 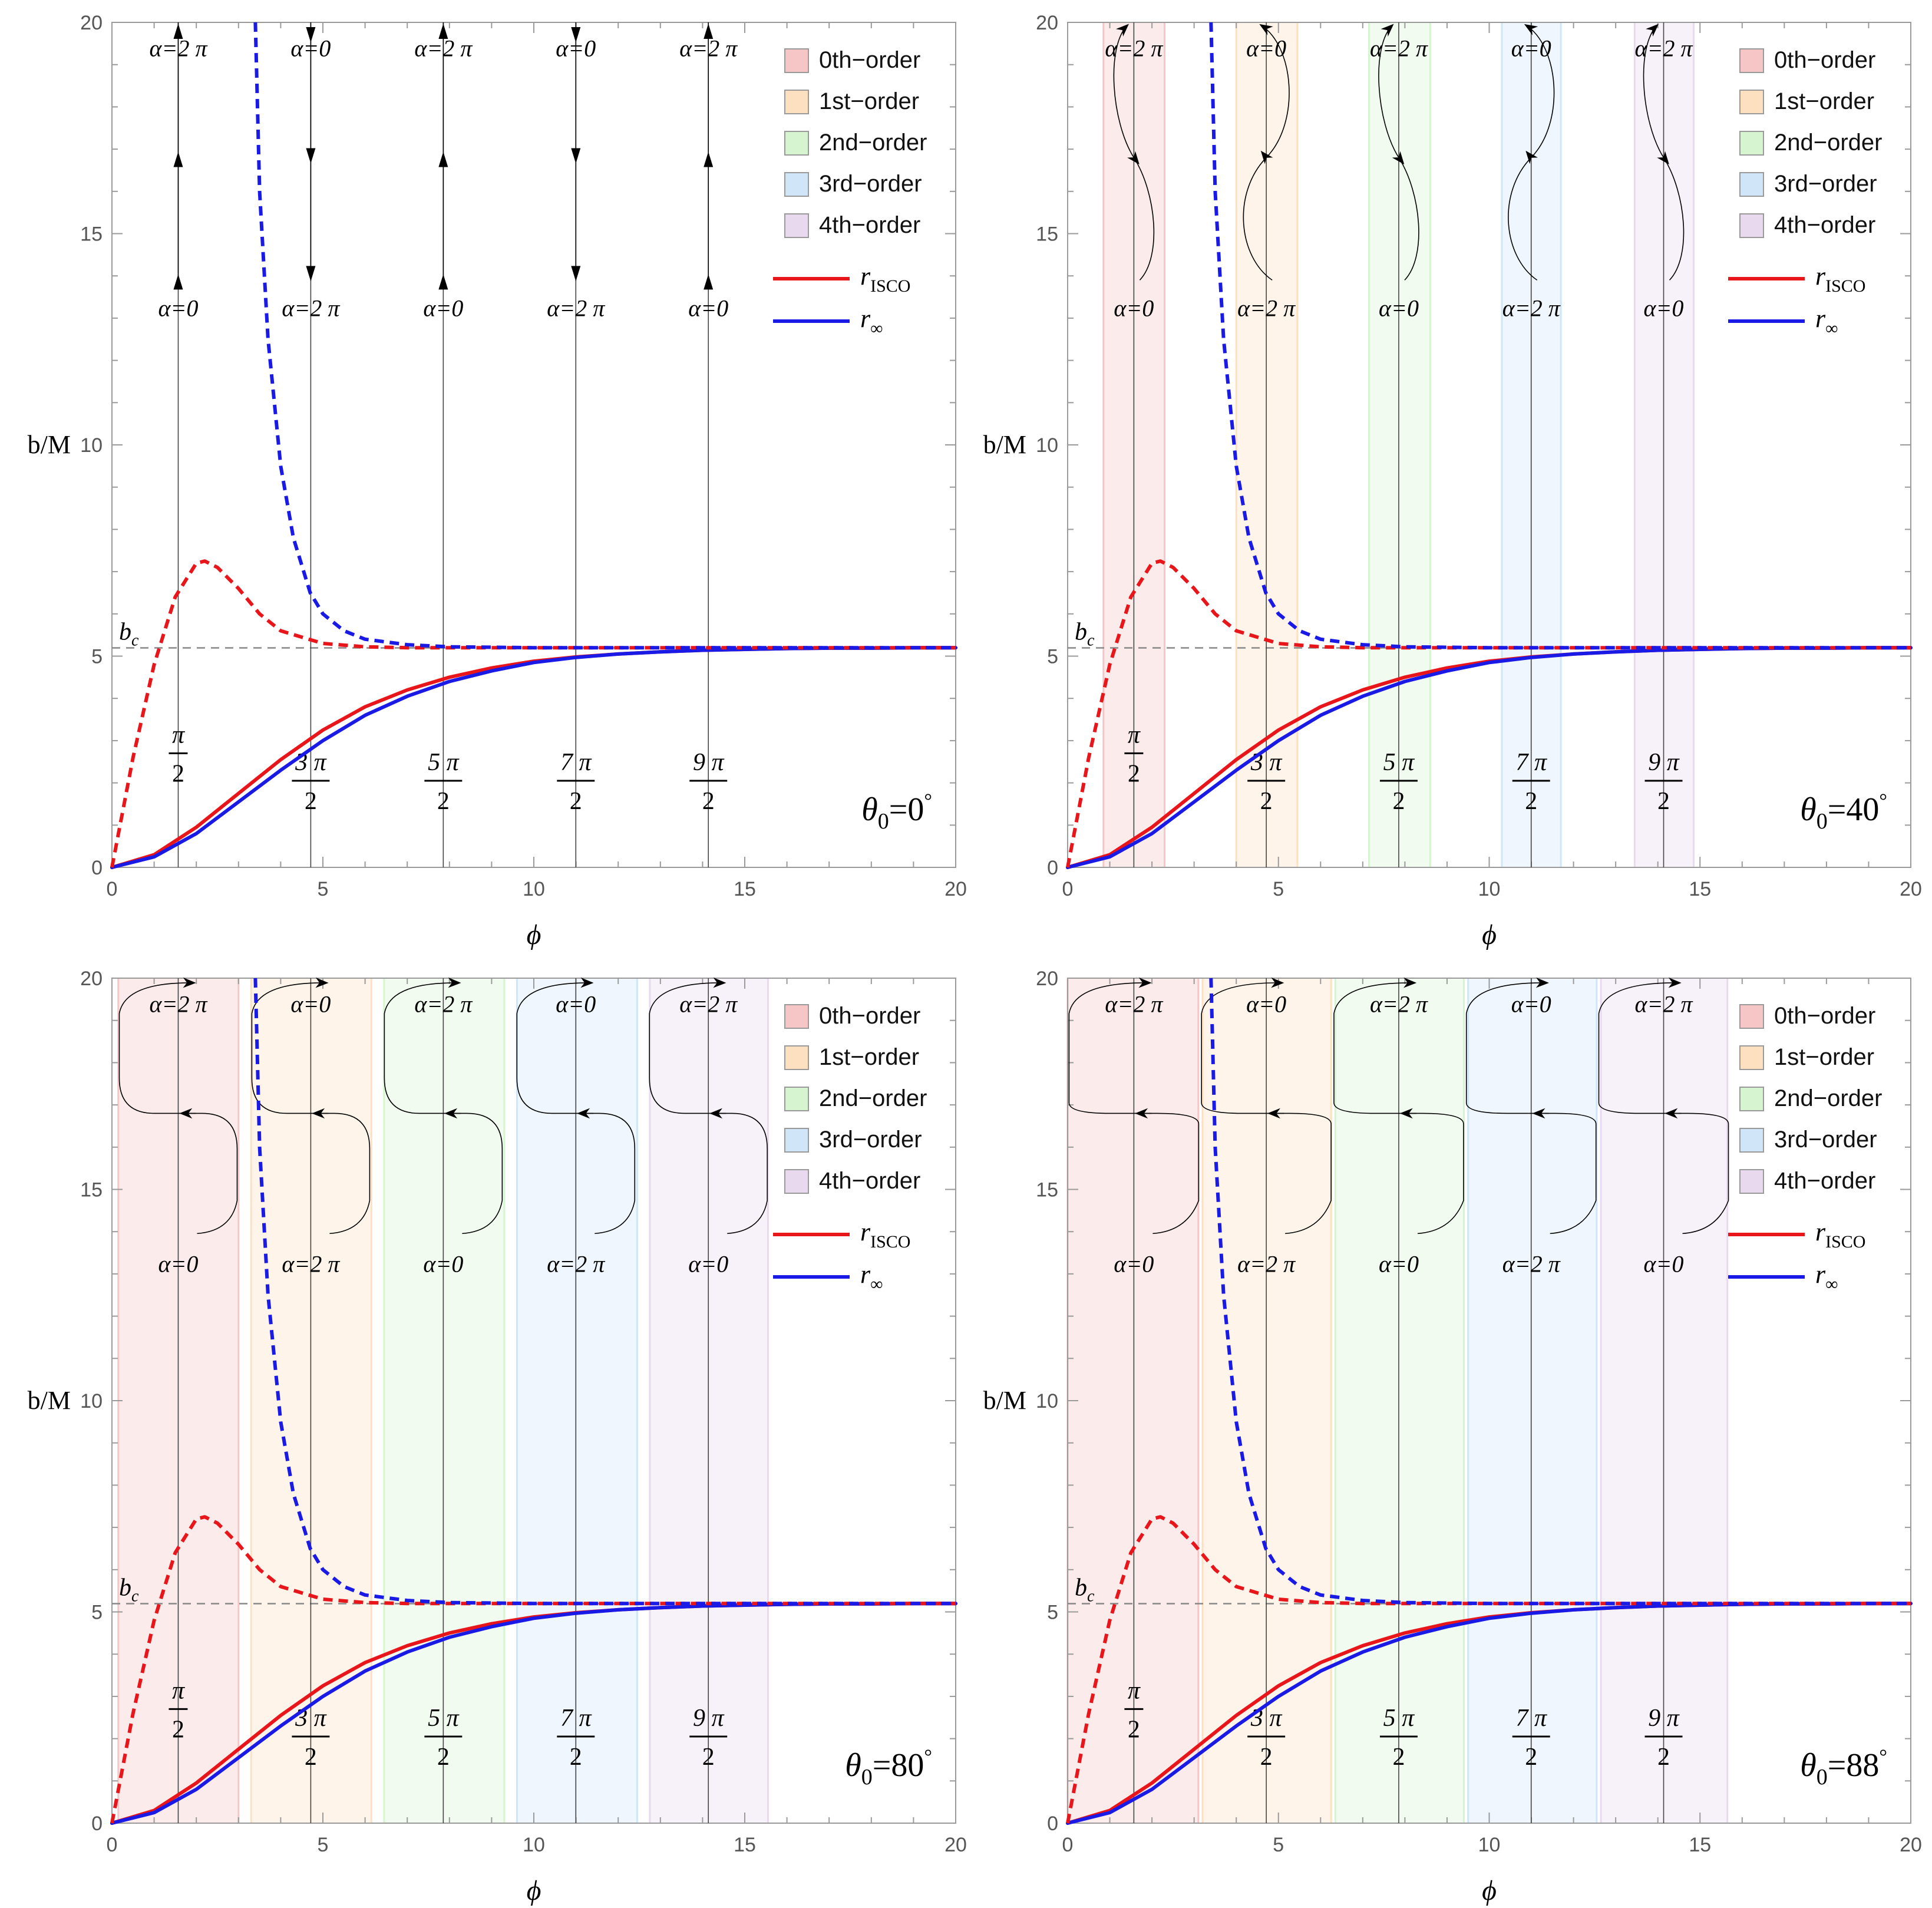 What do you see at coordinates (1843, 812) in the screenshot?
I see `theta0-label: θ0=40°` at bounding box center [1843, 812].